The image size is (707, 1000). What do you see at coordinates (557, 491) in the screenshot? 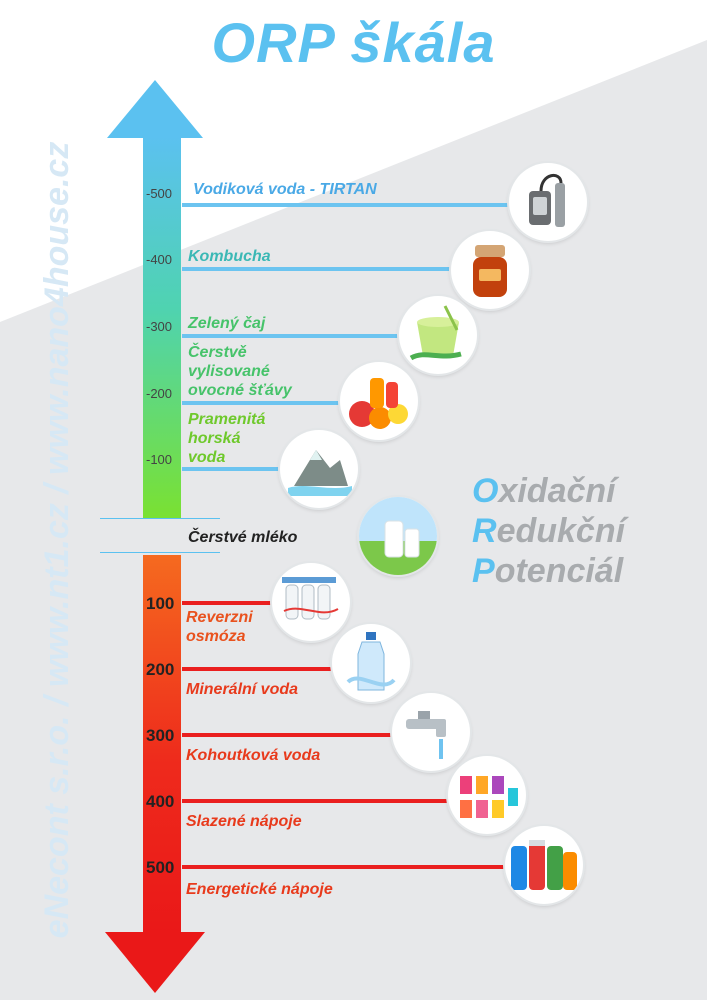
I see `orp-rest: xidační` at bounding box center [557, 491].